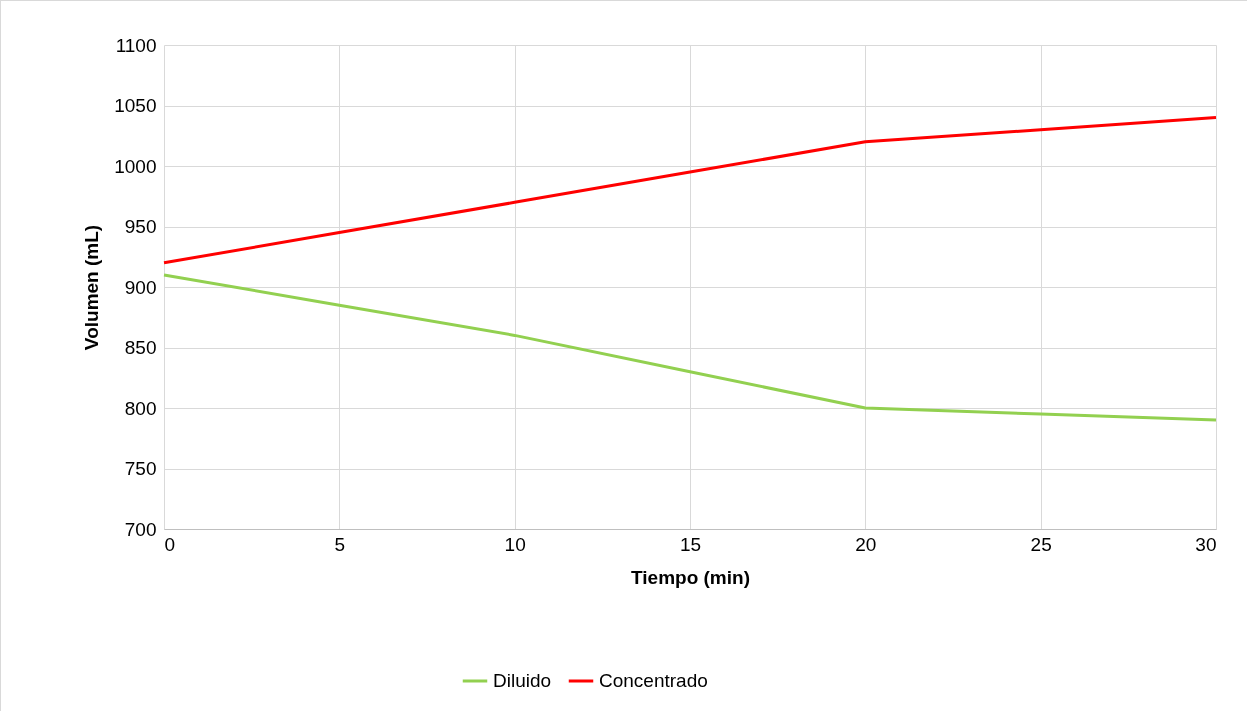 This screenshot has height=711, width=1247. I want to click on y-tick-label: 700, so click(140, 529).